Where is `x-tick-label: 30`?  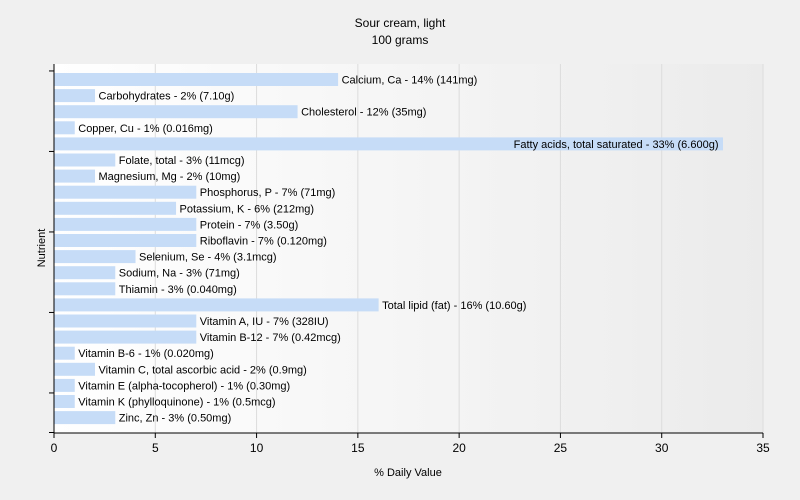
x-tick-label: 30 is located at coordinates (662, 448).